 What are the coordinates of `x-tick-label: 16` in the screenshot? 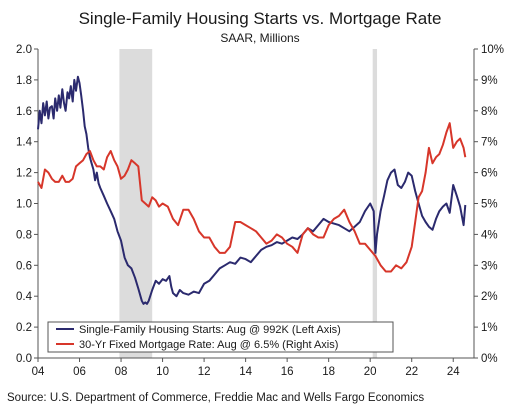 It's located at (287, 372).